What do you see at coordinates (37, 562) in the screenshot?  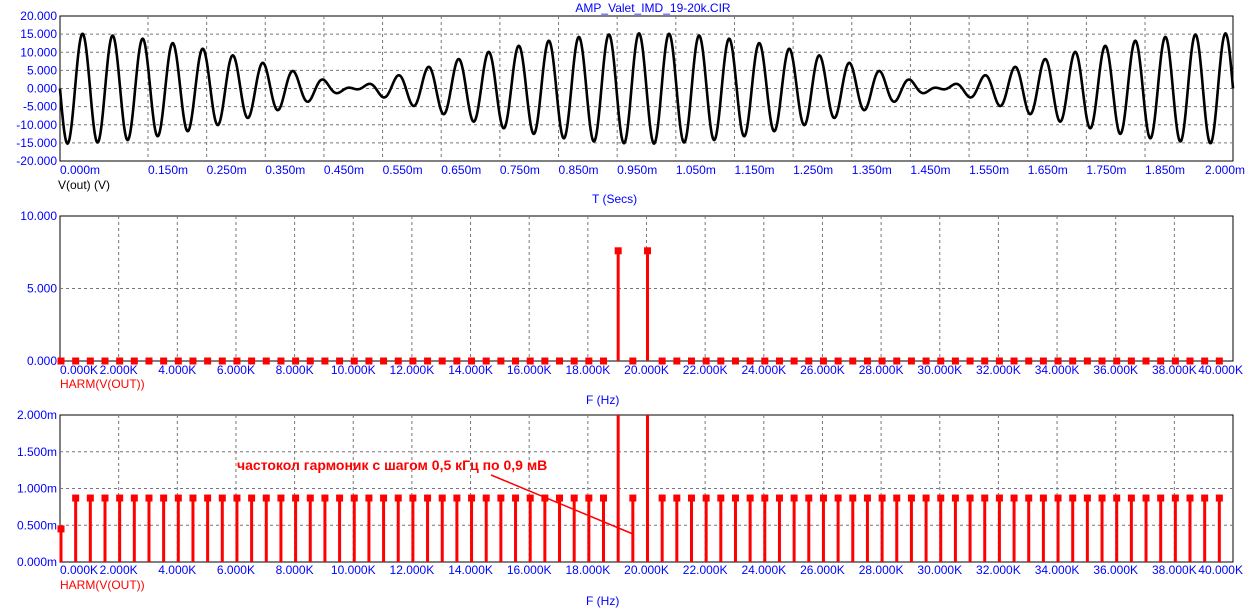 I see `y-tick-label: 0.000m` at bounding box center [37, 562].